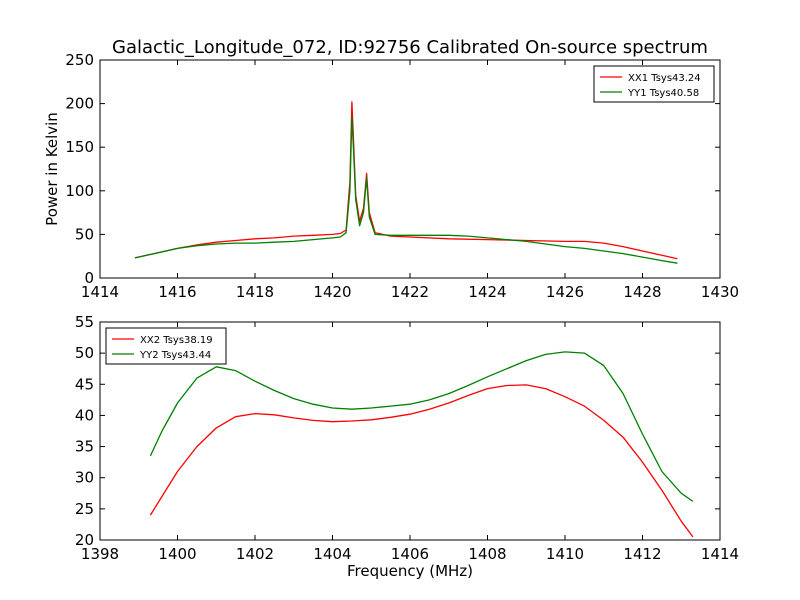  Describe the element at coordinates (84, 509) in the screenshot. I see `y-tick-label: 25` at that location.